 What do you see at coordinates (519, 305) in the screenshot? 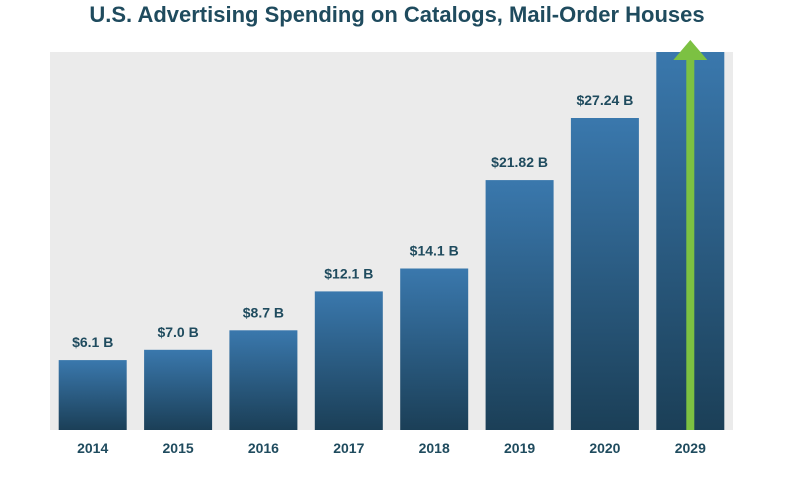
I see `bar-2019` at bounding box center [519, 305].